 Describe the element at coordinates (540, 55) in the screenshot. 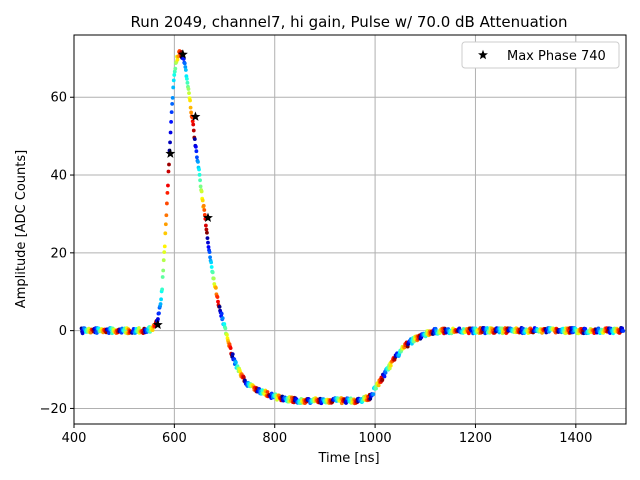

I see `legend-box` at that location.